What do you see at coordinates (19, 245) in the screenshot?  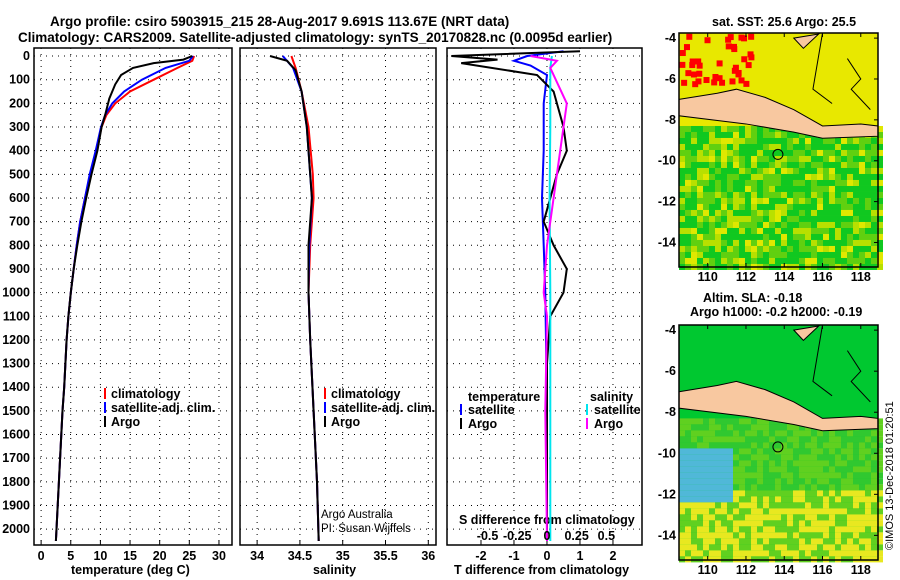 I see `y-tick-label: 800` at bounding box center [19, 245].